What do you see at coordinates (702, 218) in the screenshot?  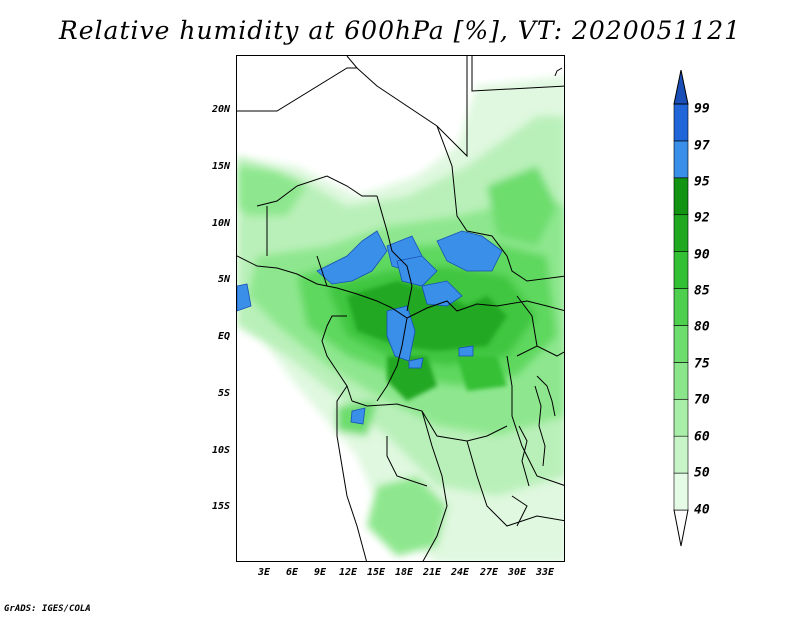 I see `colorbar-label: 92` at bounding box center [702, 218].